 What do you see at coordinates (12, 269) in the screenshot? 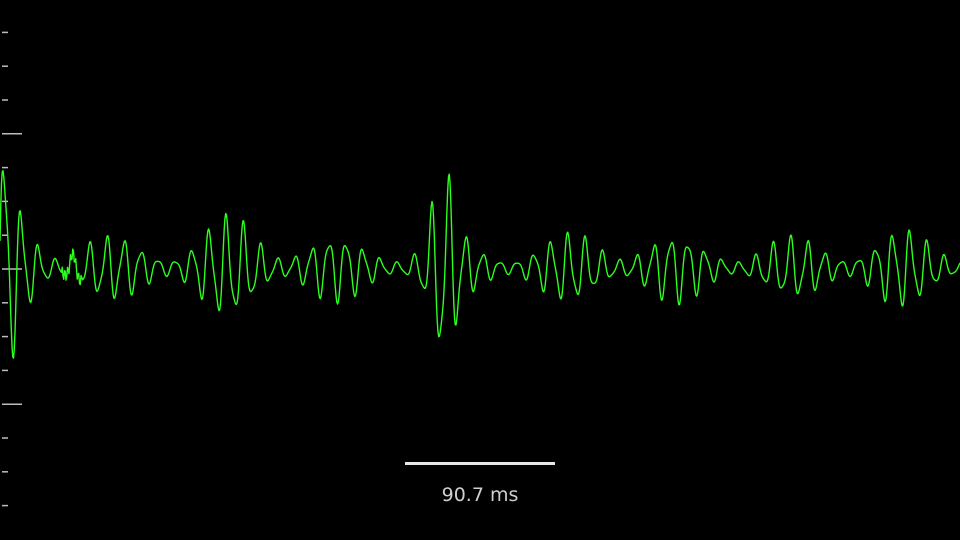
I see `amplitude-axis-ticks` at bounding box center [12, 269].